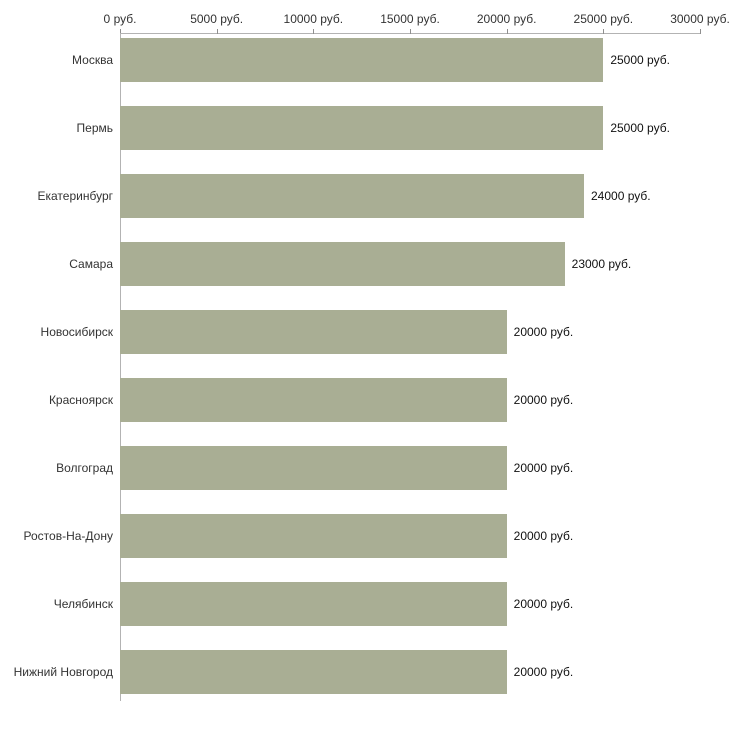 The width and height of the screenshot is (730, 730). I want to click on x-axis-tick-label: 5000 руб., so click(217, 19).